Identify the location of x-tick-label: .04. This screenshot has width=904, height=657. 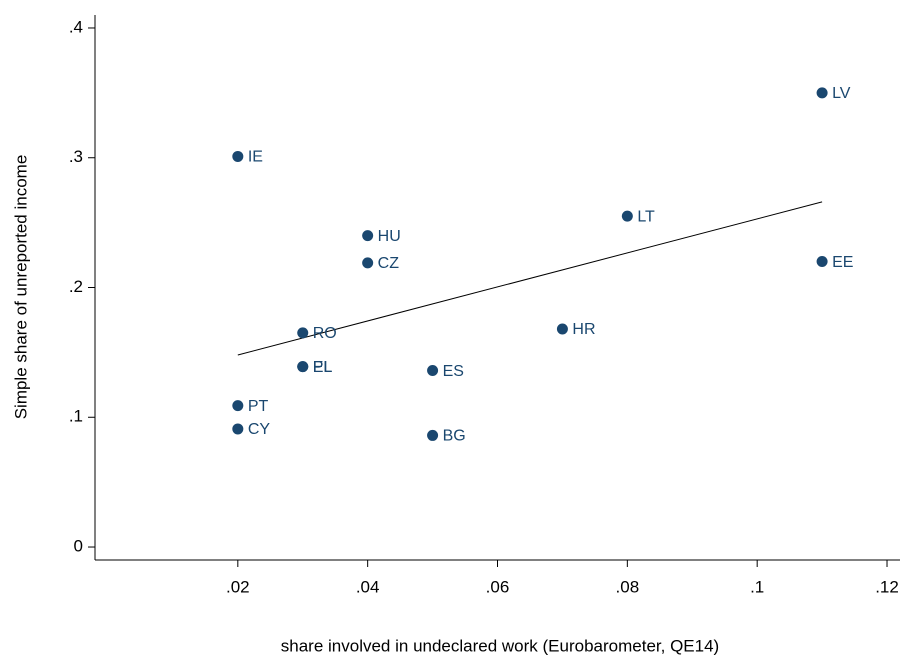
(368, 586).